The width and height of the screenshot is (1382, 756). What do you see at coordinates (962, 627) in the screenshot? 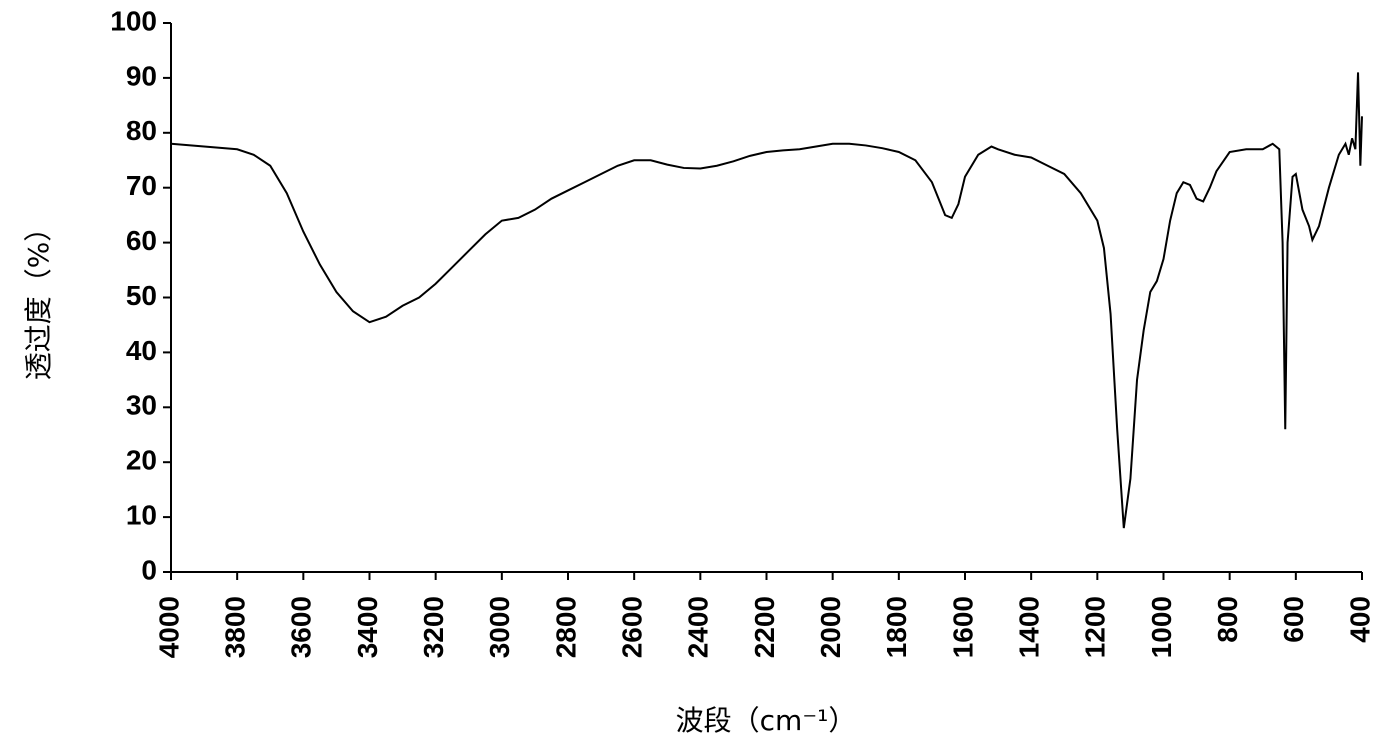
I see `x-tick-label: 1600` at bounding box center [962, 627].